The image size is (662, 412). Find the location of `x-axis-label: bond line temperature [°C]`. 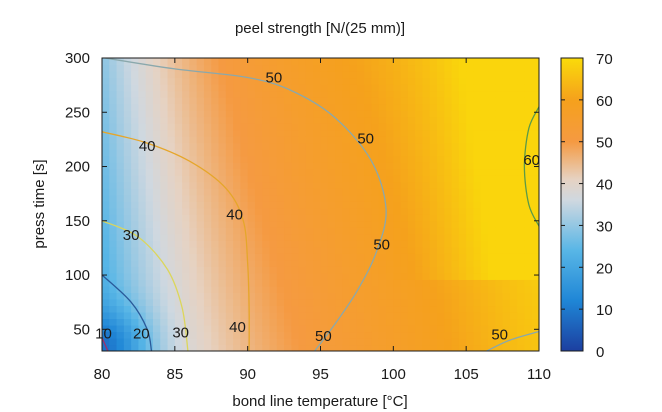

x-axis-label: bond line temperature [°C] is located at coordinates (319, 401).